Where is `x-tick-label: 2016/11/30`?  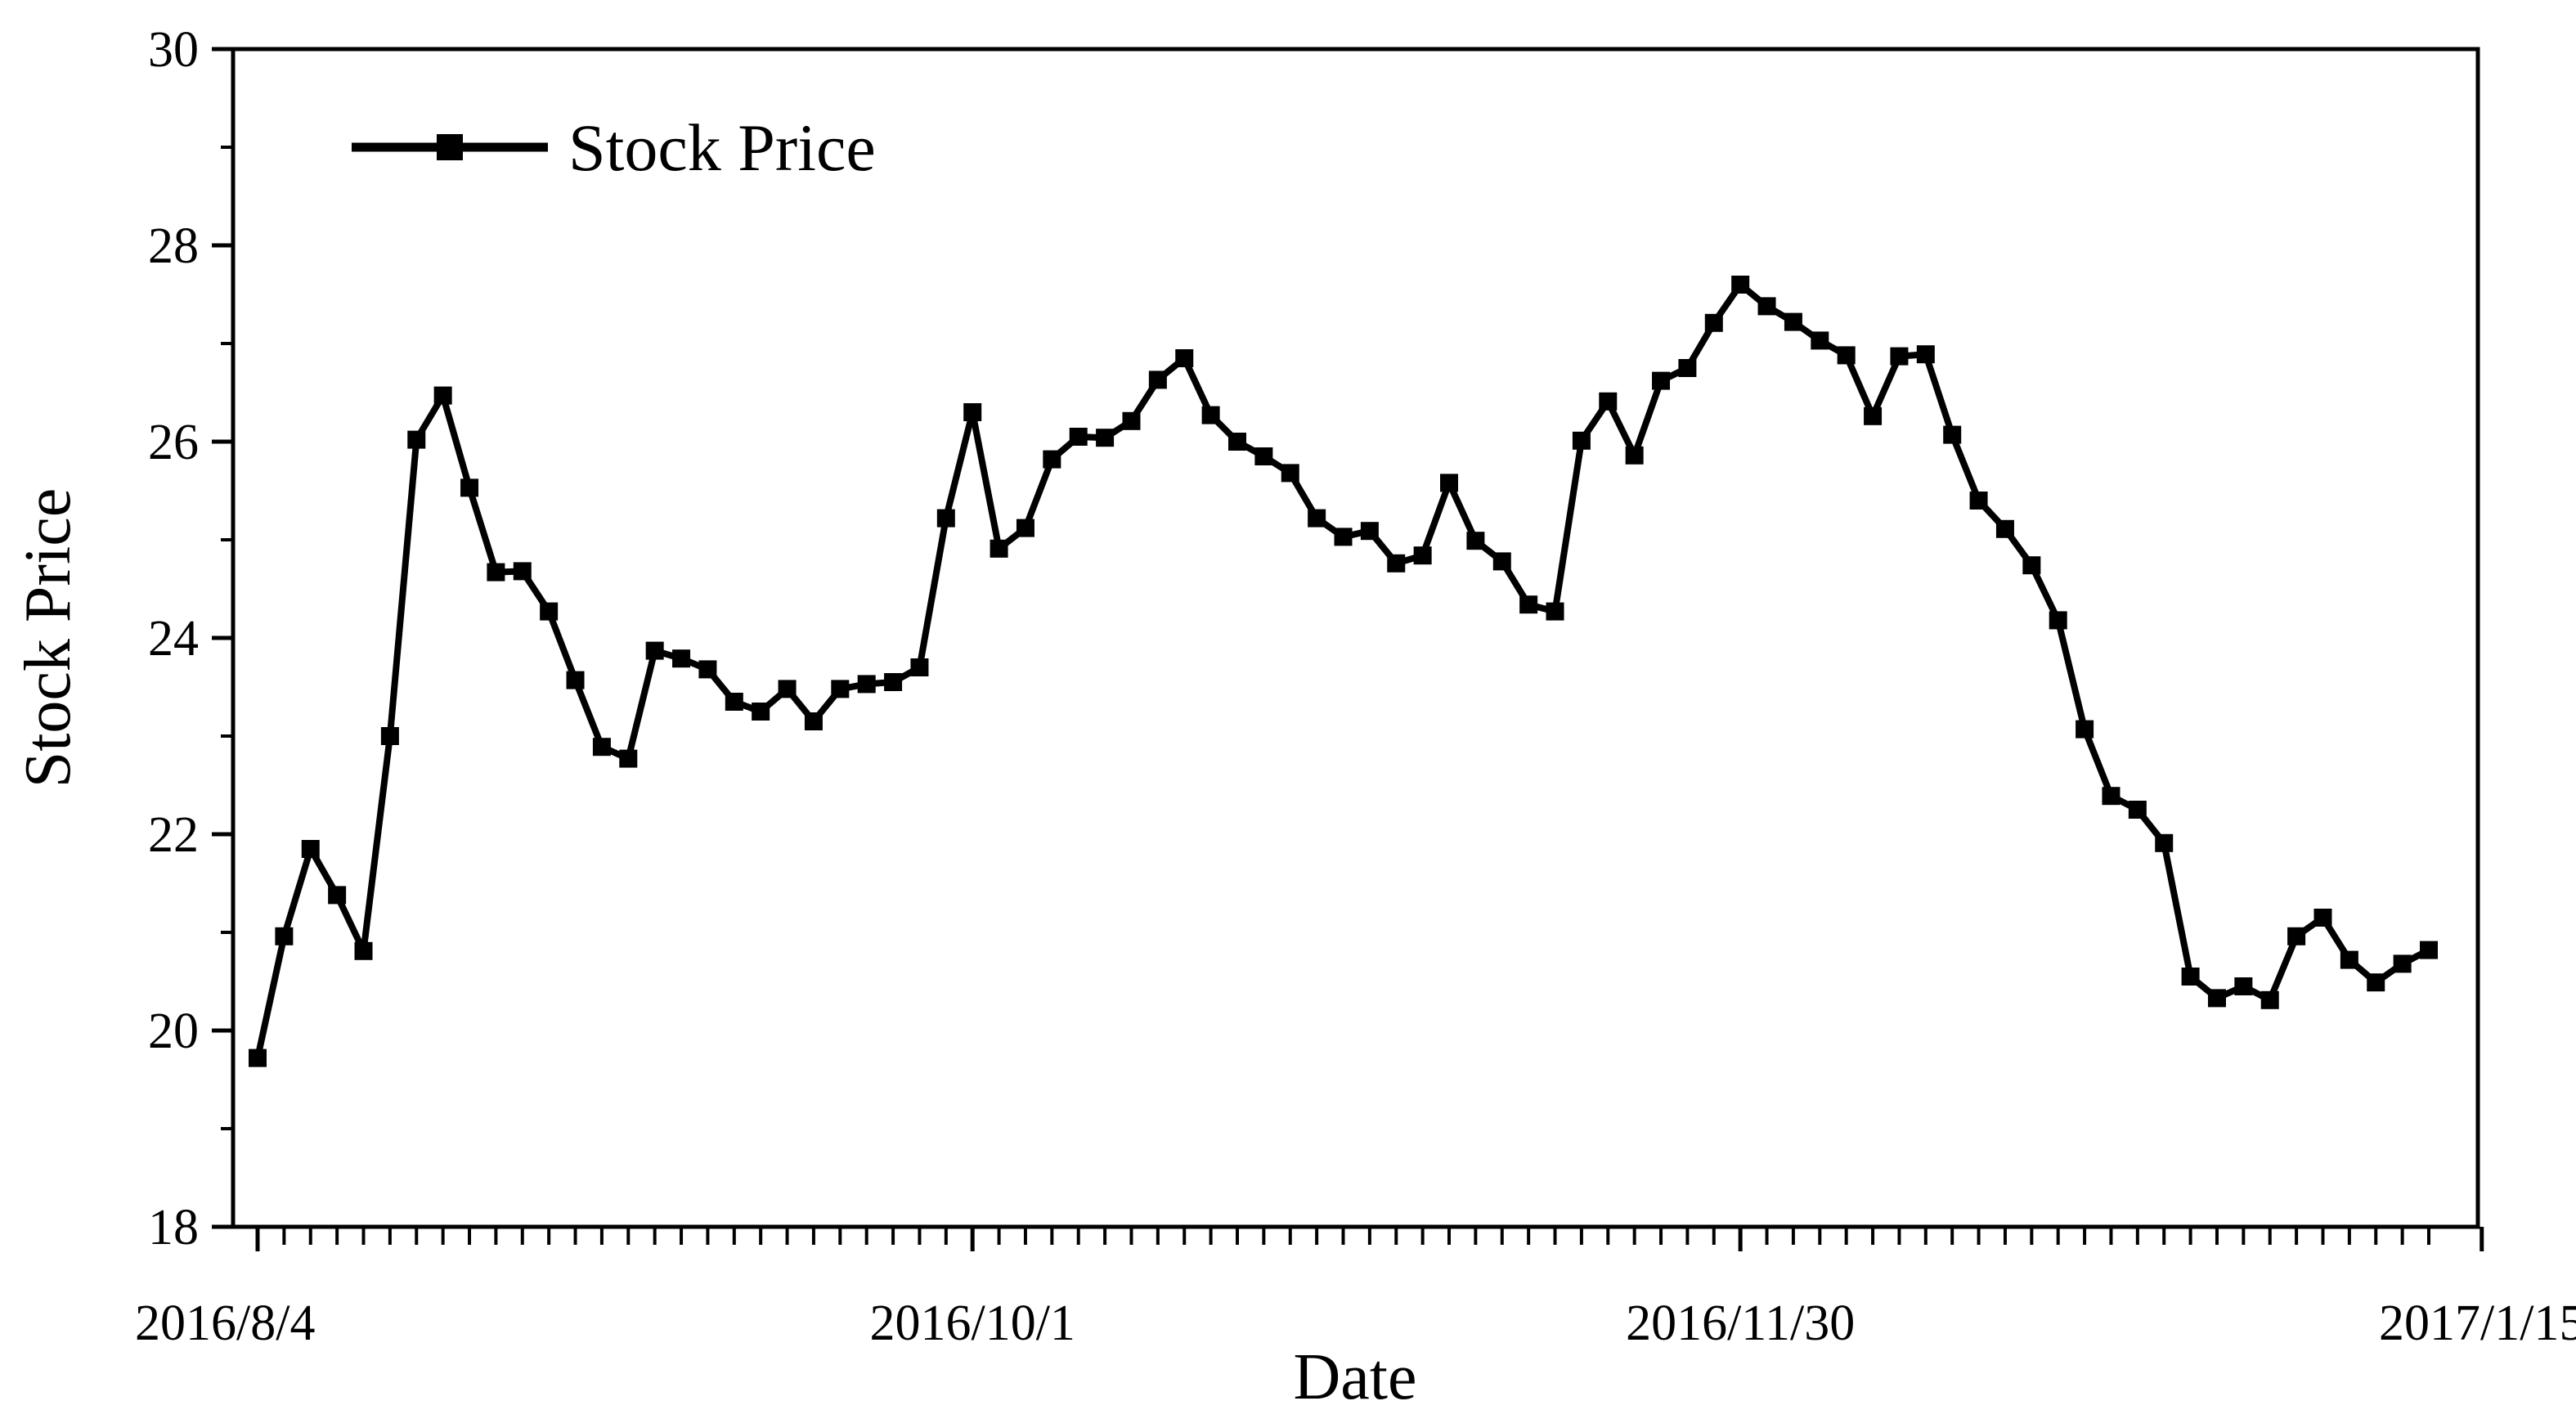
x-tick-label: 2016/11/30 is located at coordinates (1740, 1323).